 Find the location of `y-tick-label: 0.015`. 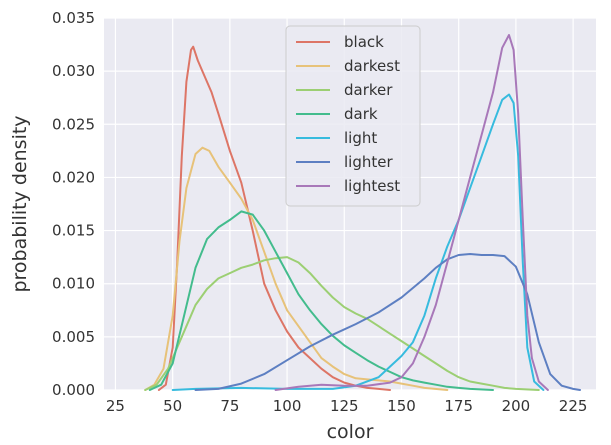

y-tick-label: 0.015 is located at coordinates (73, 231).